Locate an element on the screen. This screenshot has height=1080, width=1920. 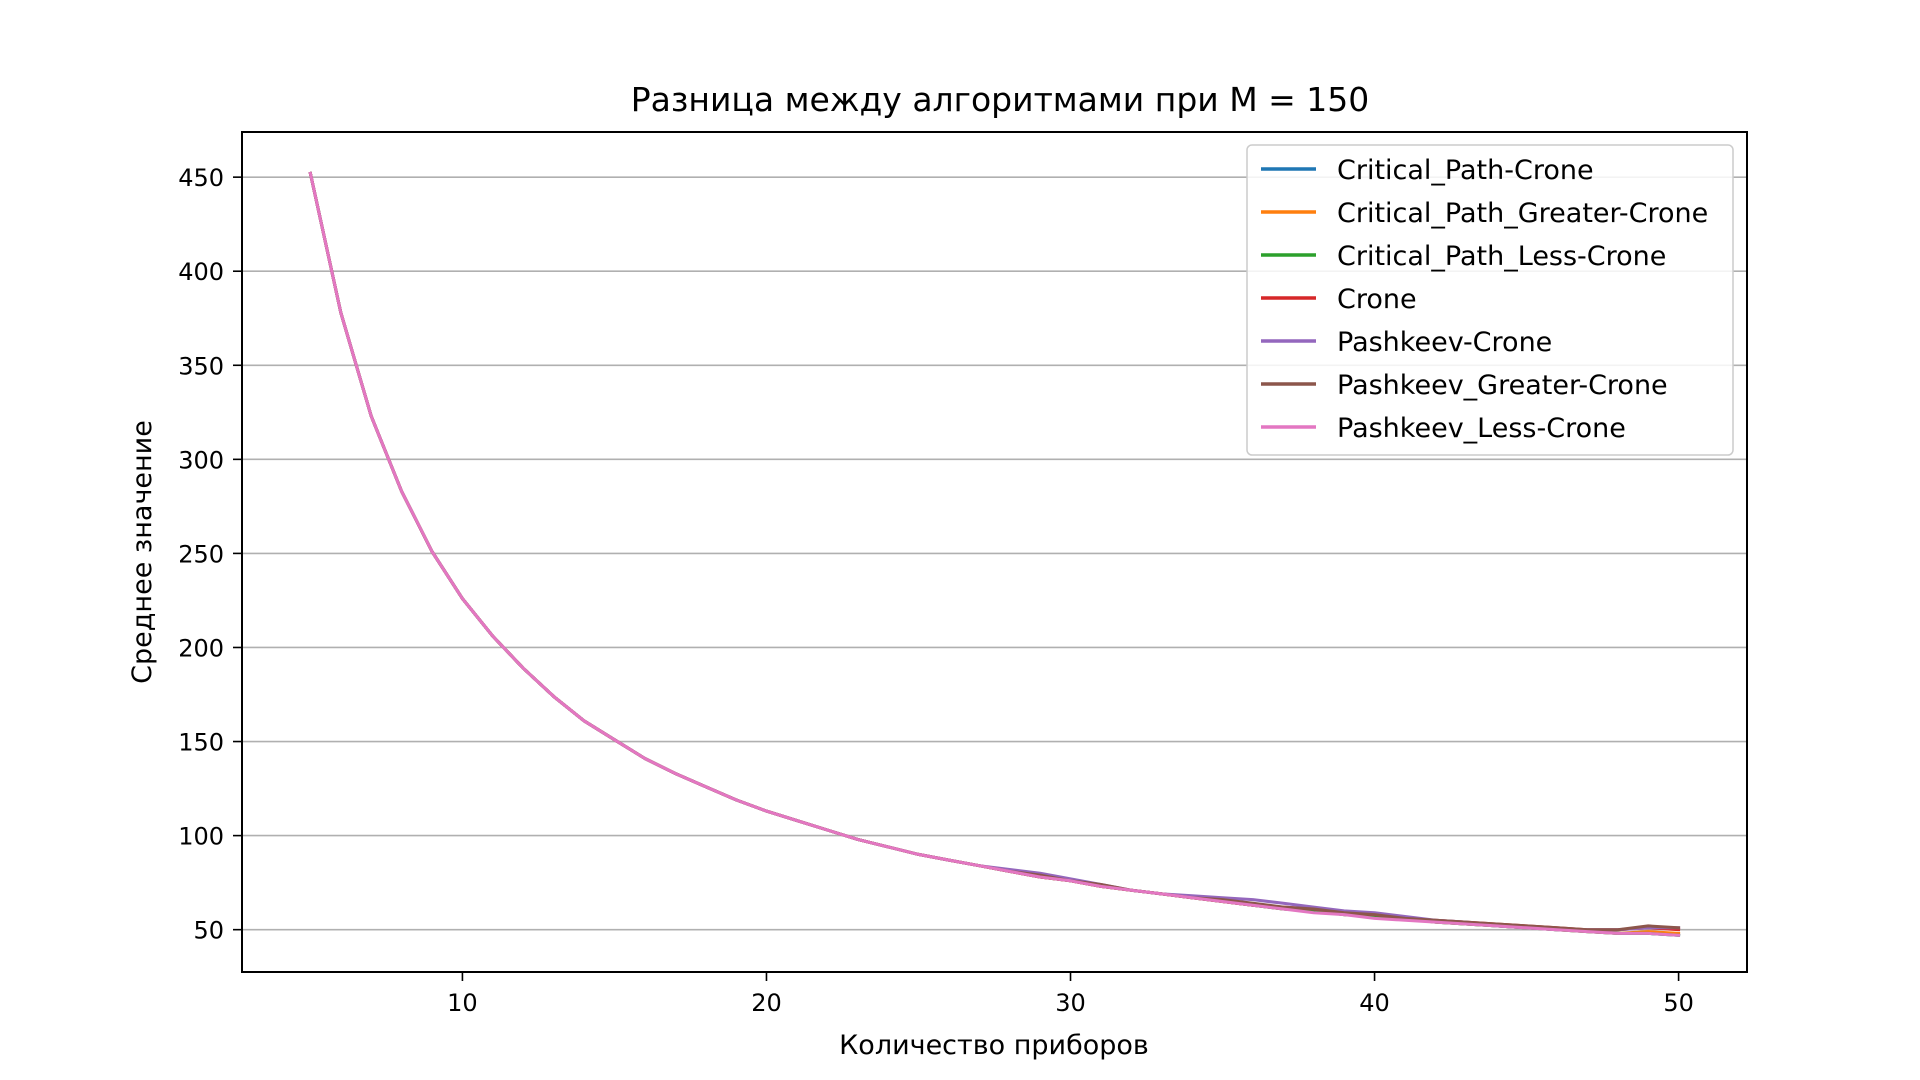
y-tick-label: 400 is located at coordinates (201, 272).